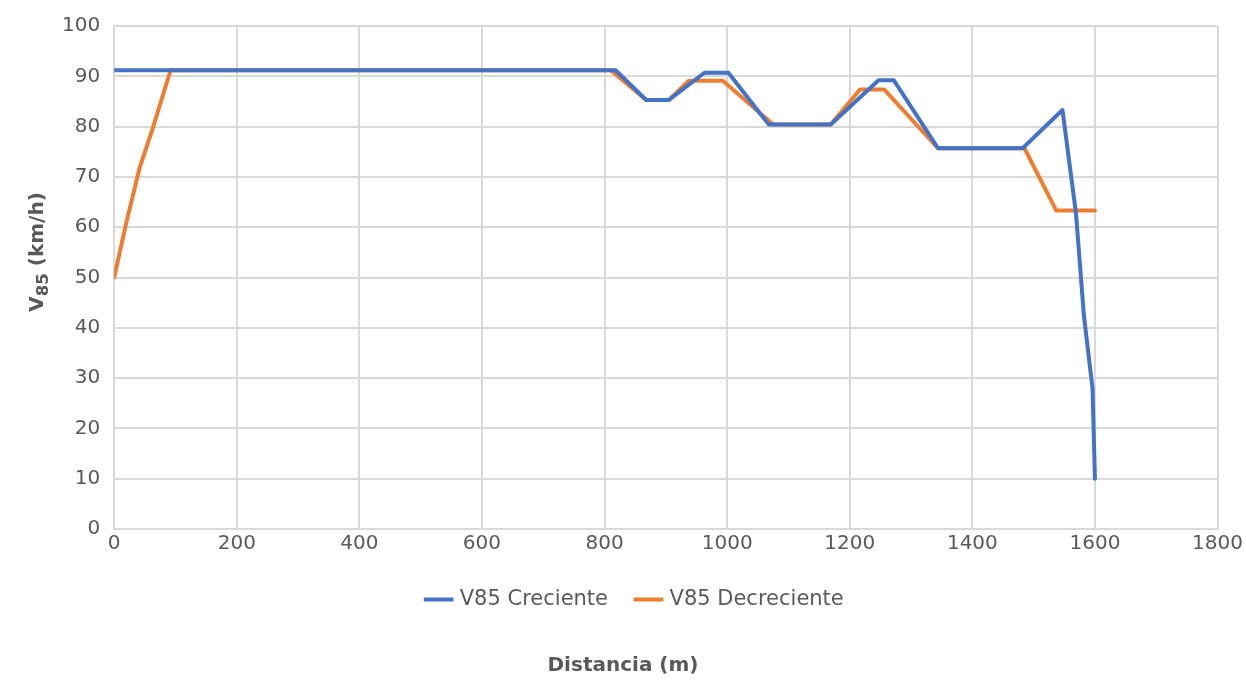 Image resolution: width=1246 pixels, height=683 pixels. What do you see at coordinates (87, 426) in the screenshot?
I see `y-tick-label: 20` at bounding box center [87, 426].